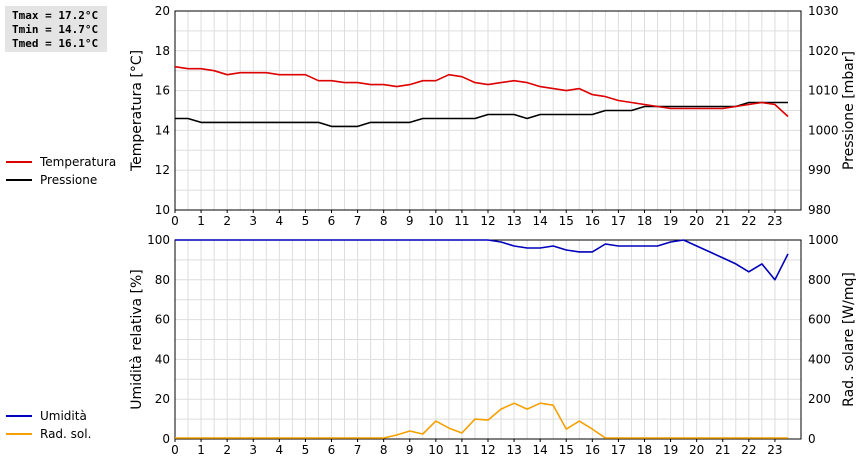 Image resolution: width=860 pixels, height=460 pixels. What do you see at coordinates (618, 221) in the screenshot?
I see `top-x-tick-label: 17` at bounding box center [618, 221].